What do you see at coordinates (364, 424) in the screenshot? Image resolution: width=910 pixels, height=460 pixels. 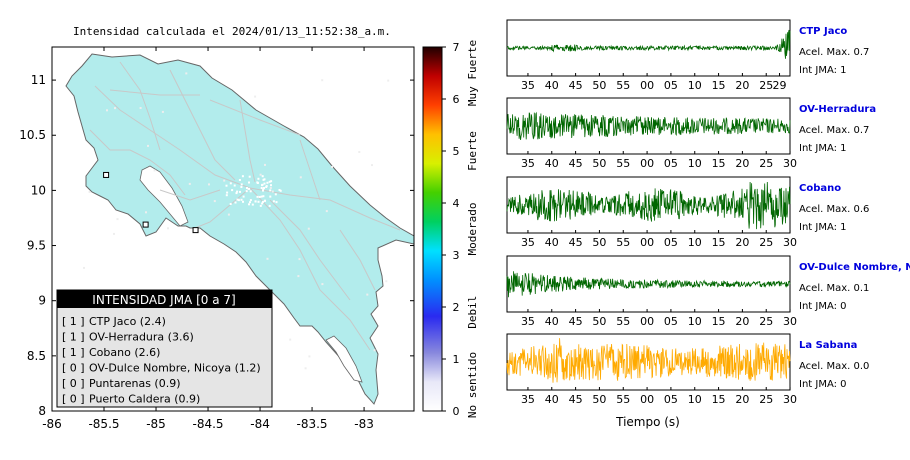 I see `map-x-tick-label: -83` at bounding box center [364, 424].